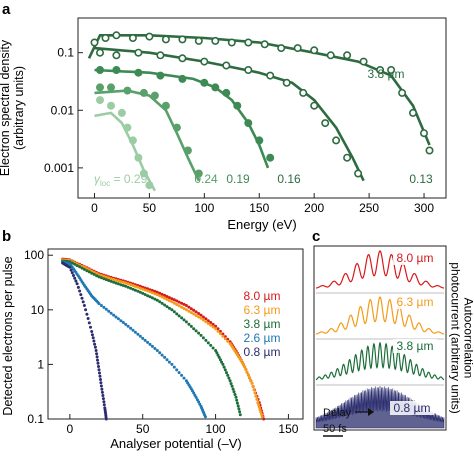  I want to click on panel-c-trace, so click(380, 269).